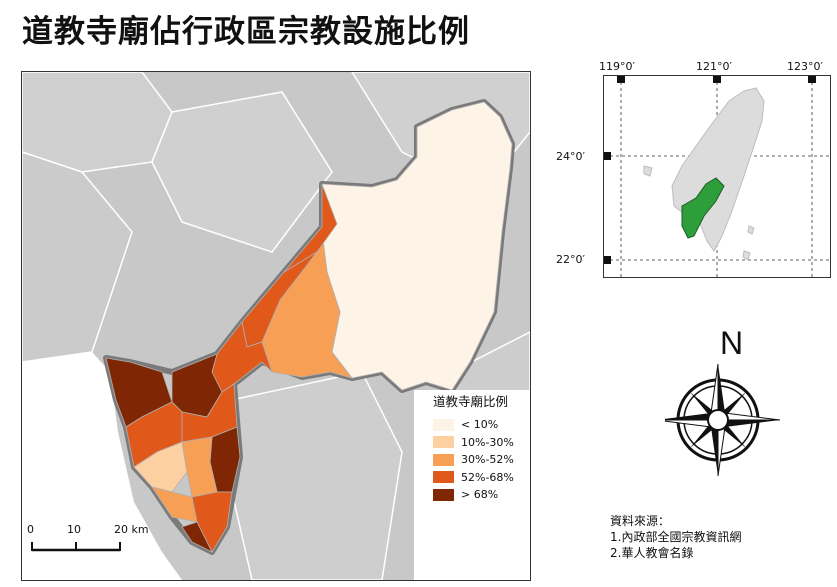 The image size is (837, 587). What do you see at coordinates (471, 401) in the screenshot?
I see `legend-title: 道教寺廟比例` at bounding box center [471, 401].